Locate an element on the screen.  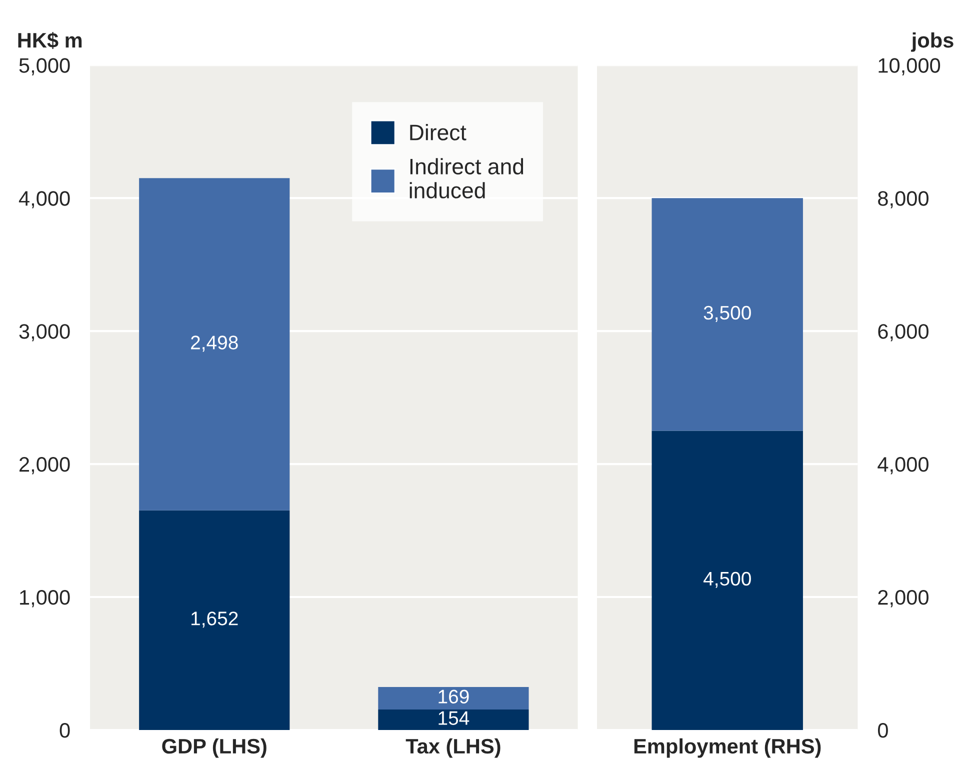
data-label: 2,498 is located at coordinates (214, 344).